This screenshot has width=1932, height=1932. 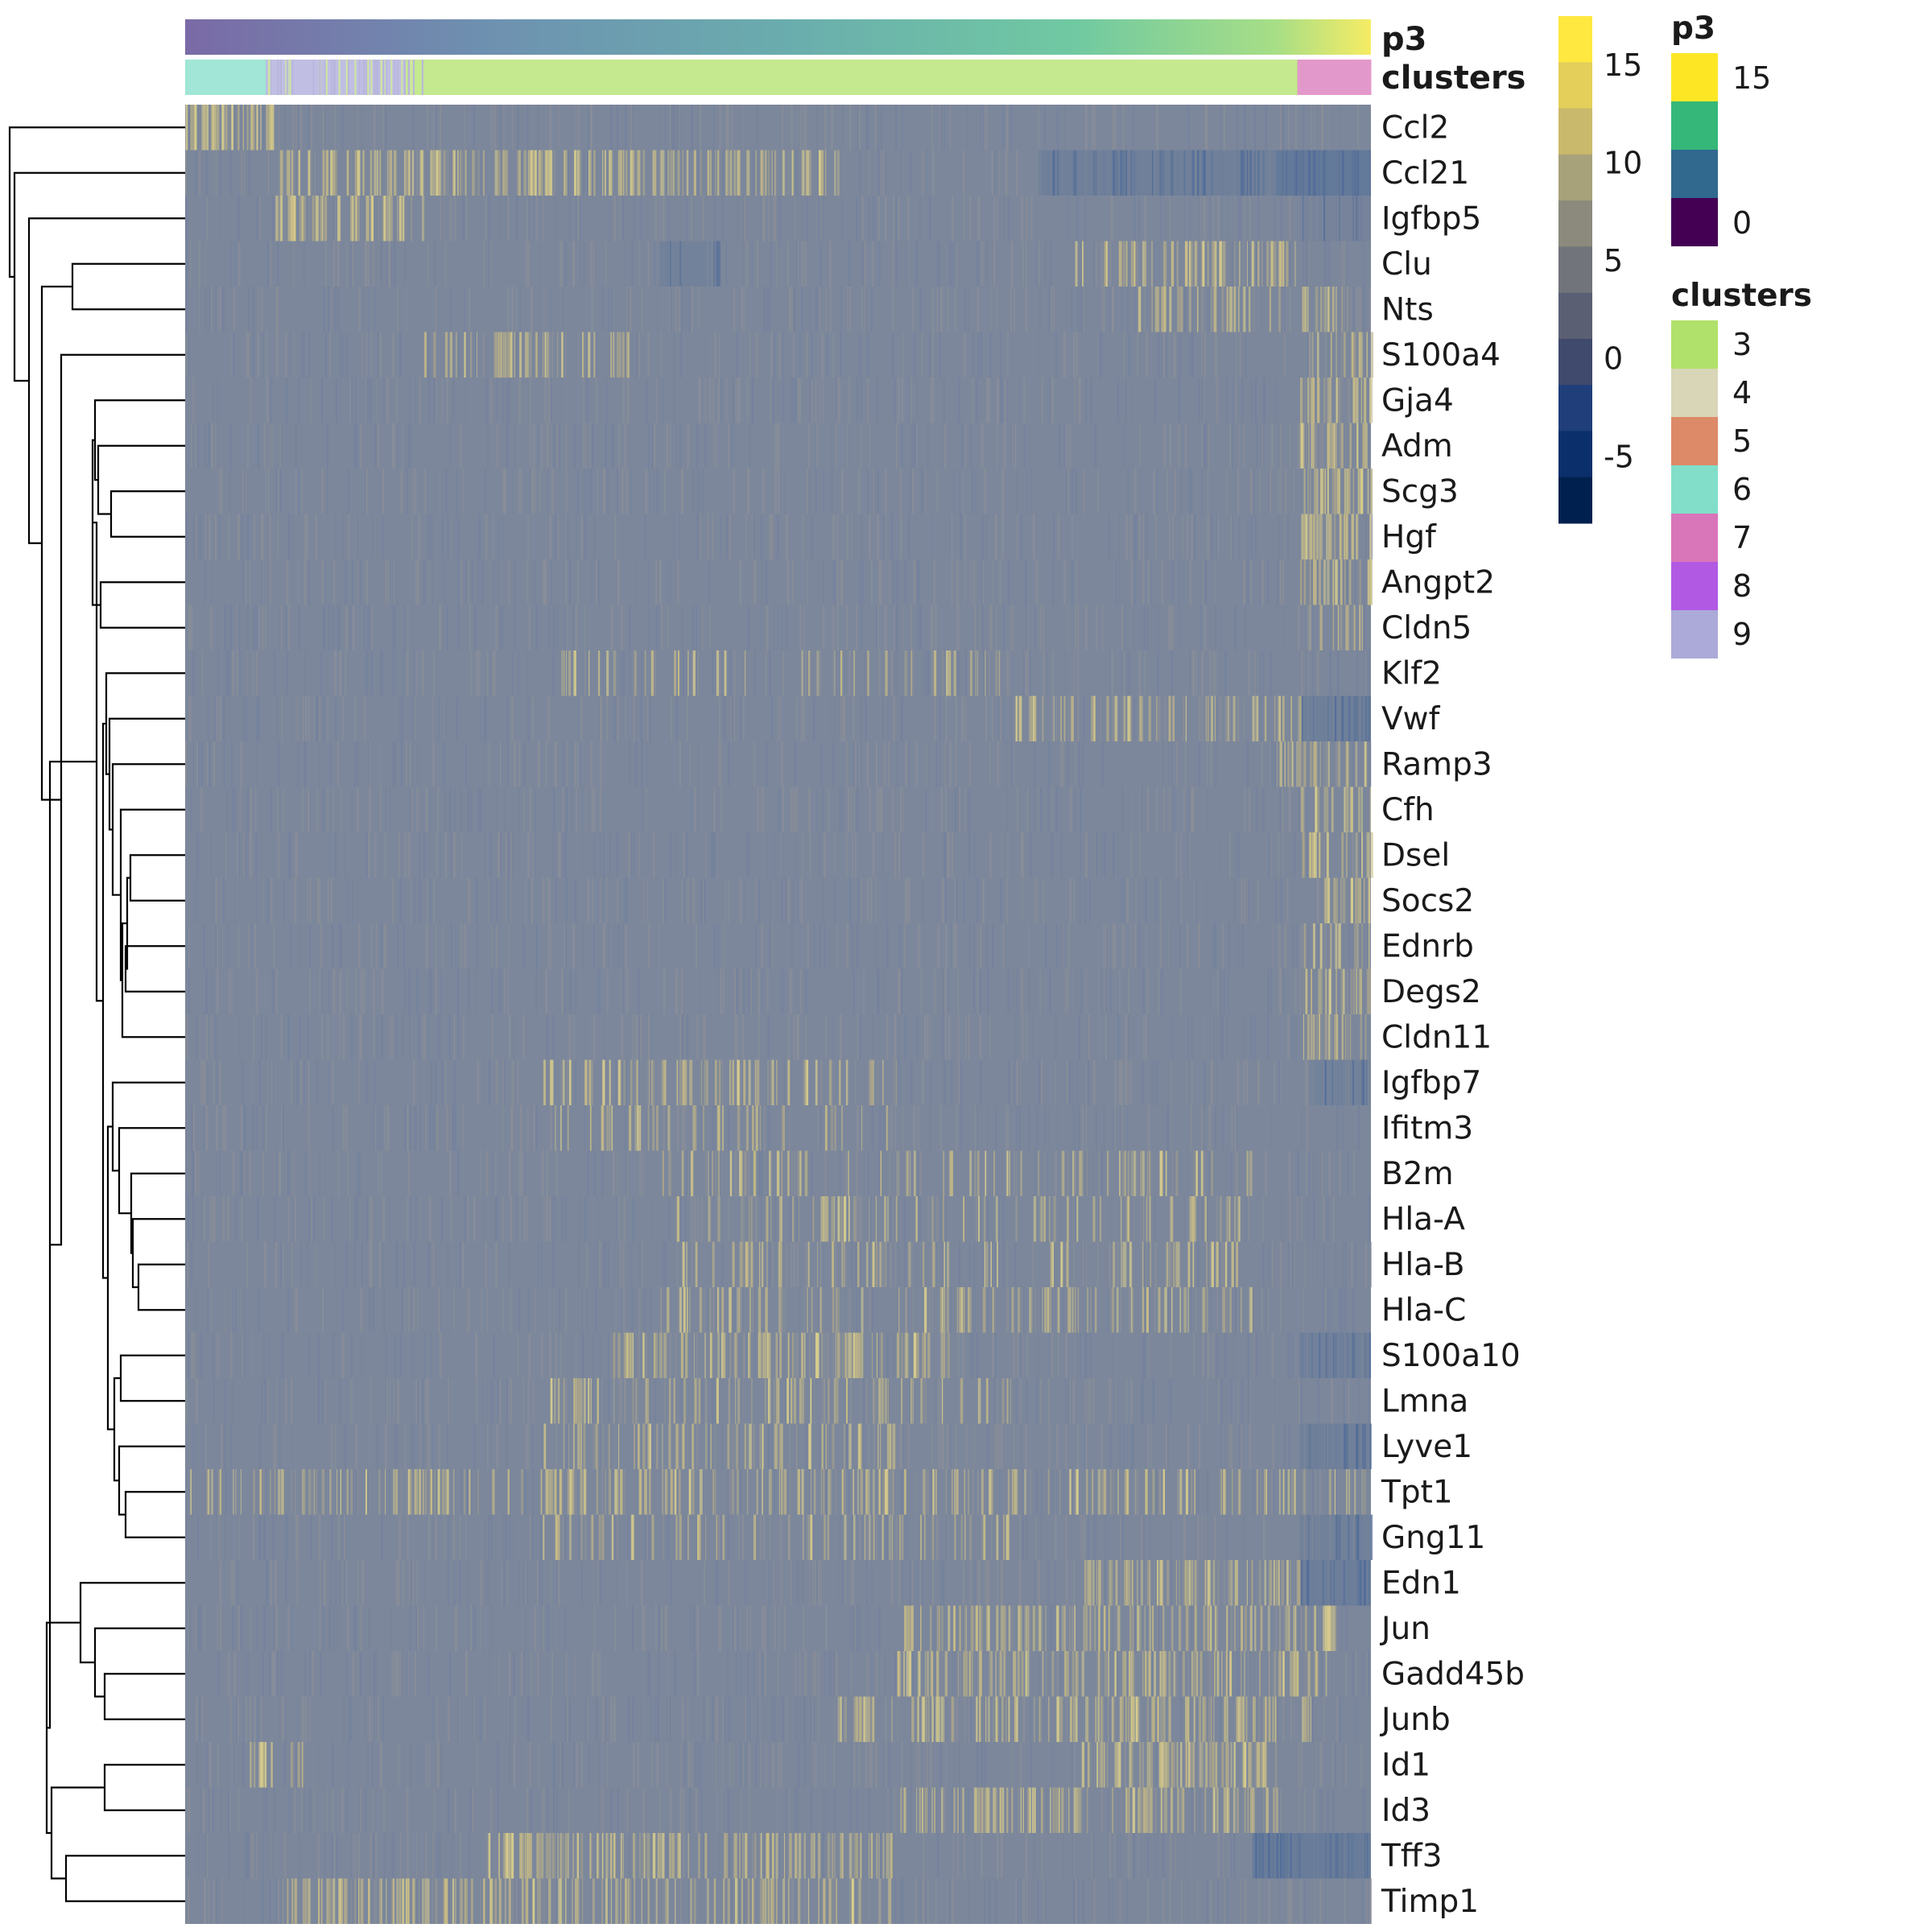 What do you see at coordinates (778, 219) in the screenshot?
I see `heatmap-row-Igfbp5` at bounding box center [778, 219].